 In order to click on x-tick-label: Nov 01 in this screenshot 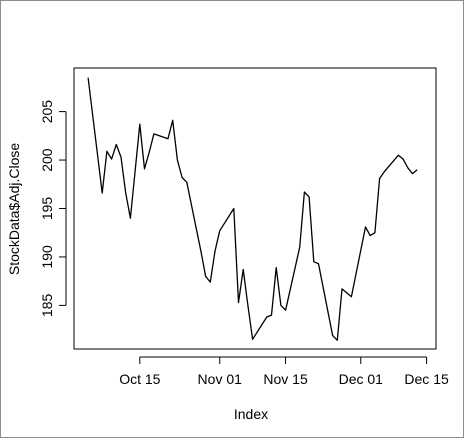, I will do `click(220, 379)`.